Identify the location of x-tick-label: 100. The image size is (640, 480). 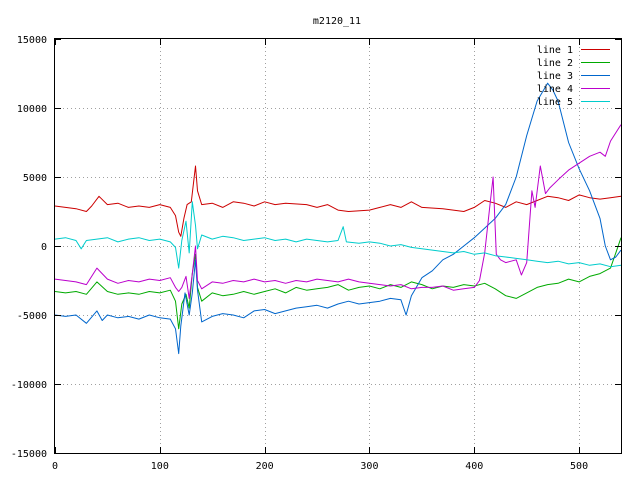
(160, 466).